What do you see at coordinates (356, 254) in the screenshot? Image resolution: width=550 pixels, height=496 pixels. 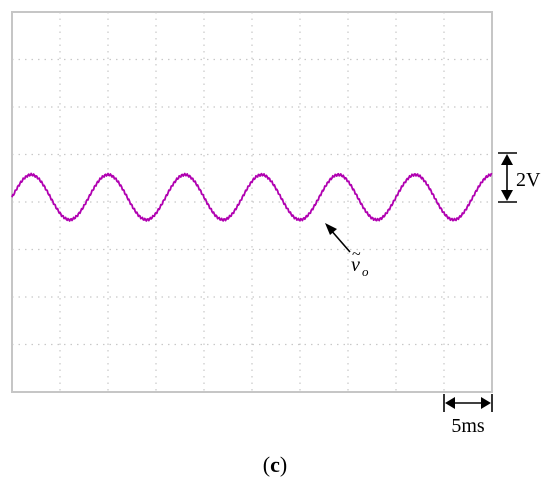 I see `trace-label-accent: ~` at bounding box center [356, 254].